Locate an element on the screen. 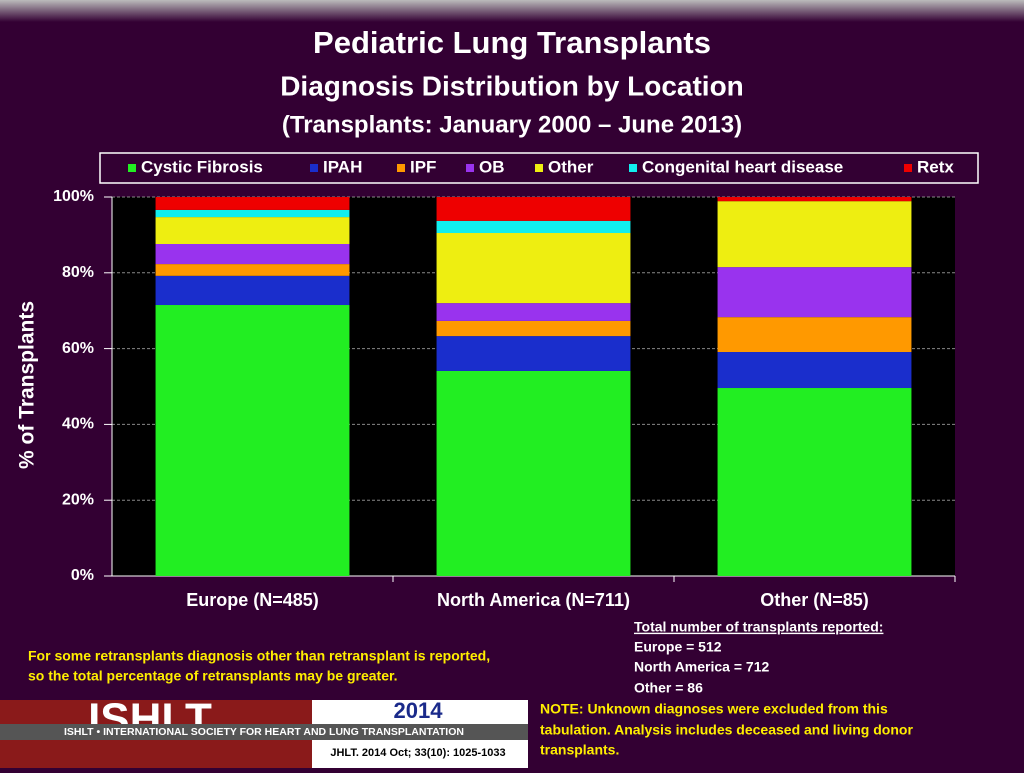  totals-header: Total number of transplants reported: is located at coordinates (758, 627).